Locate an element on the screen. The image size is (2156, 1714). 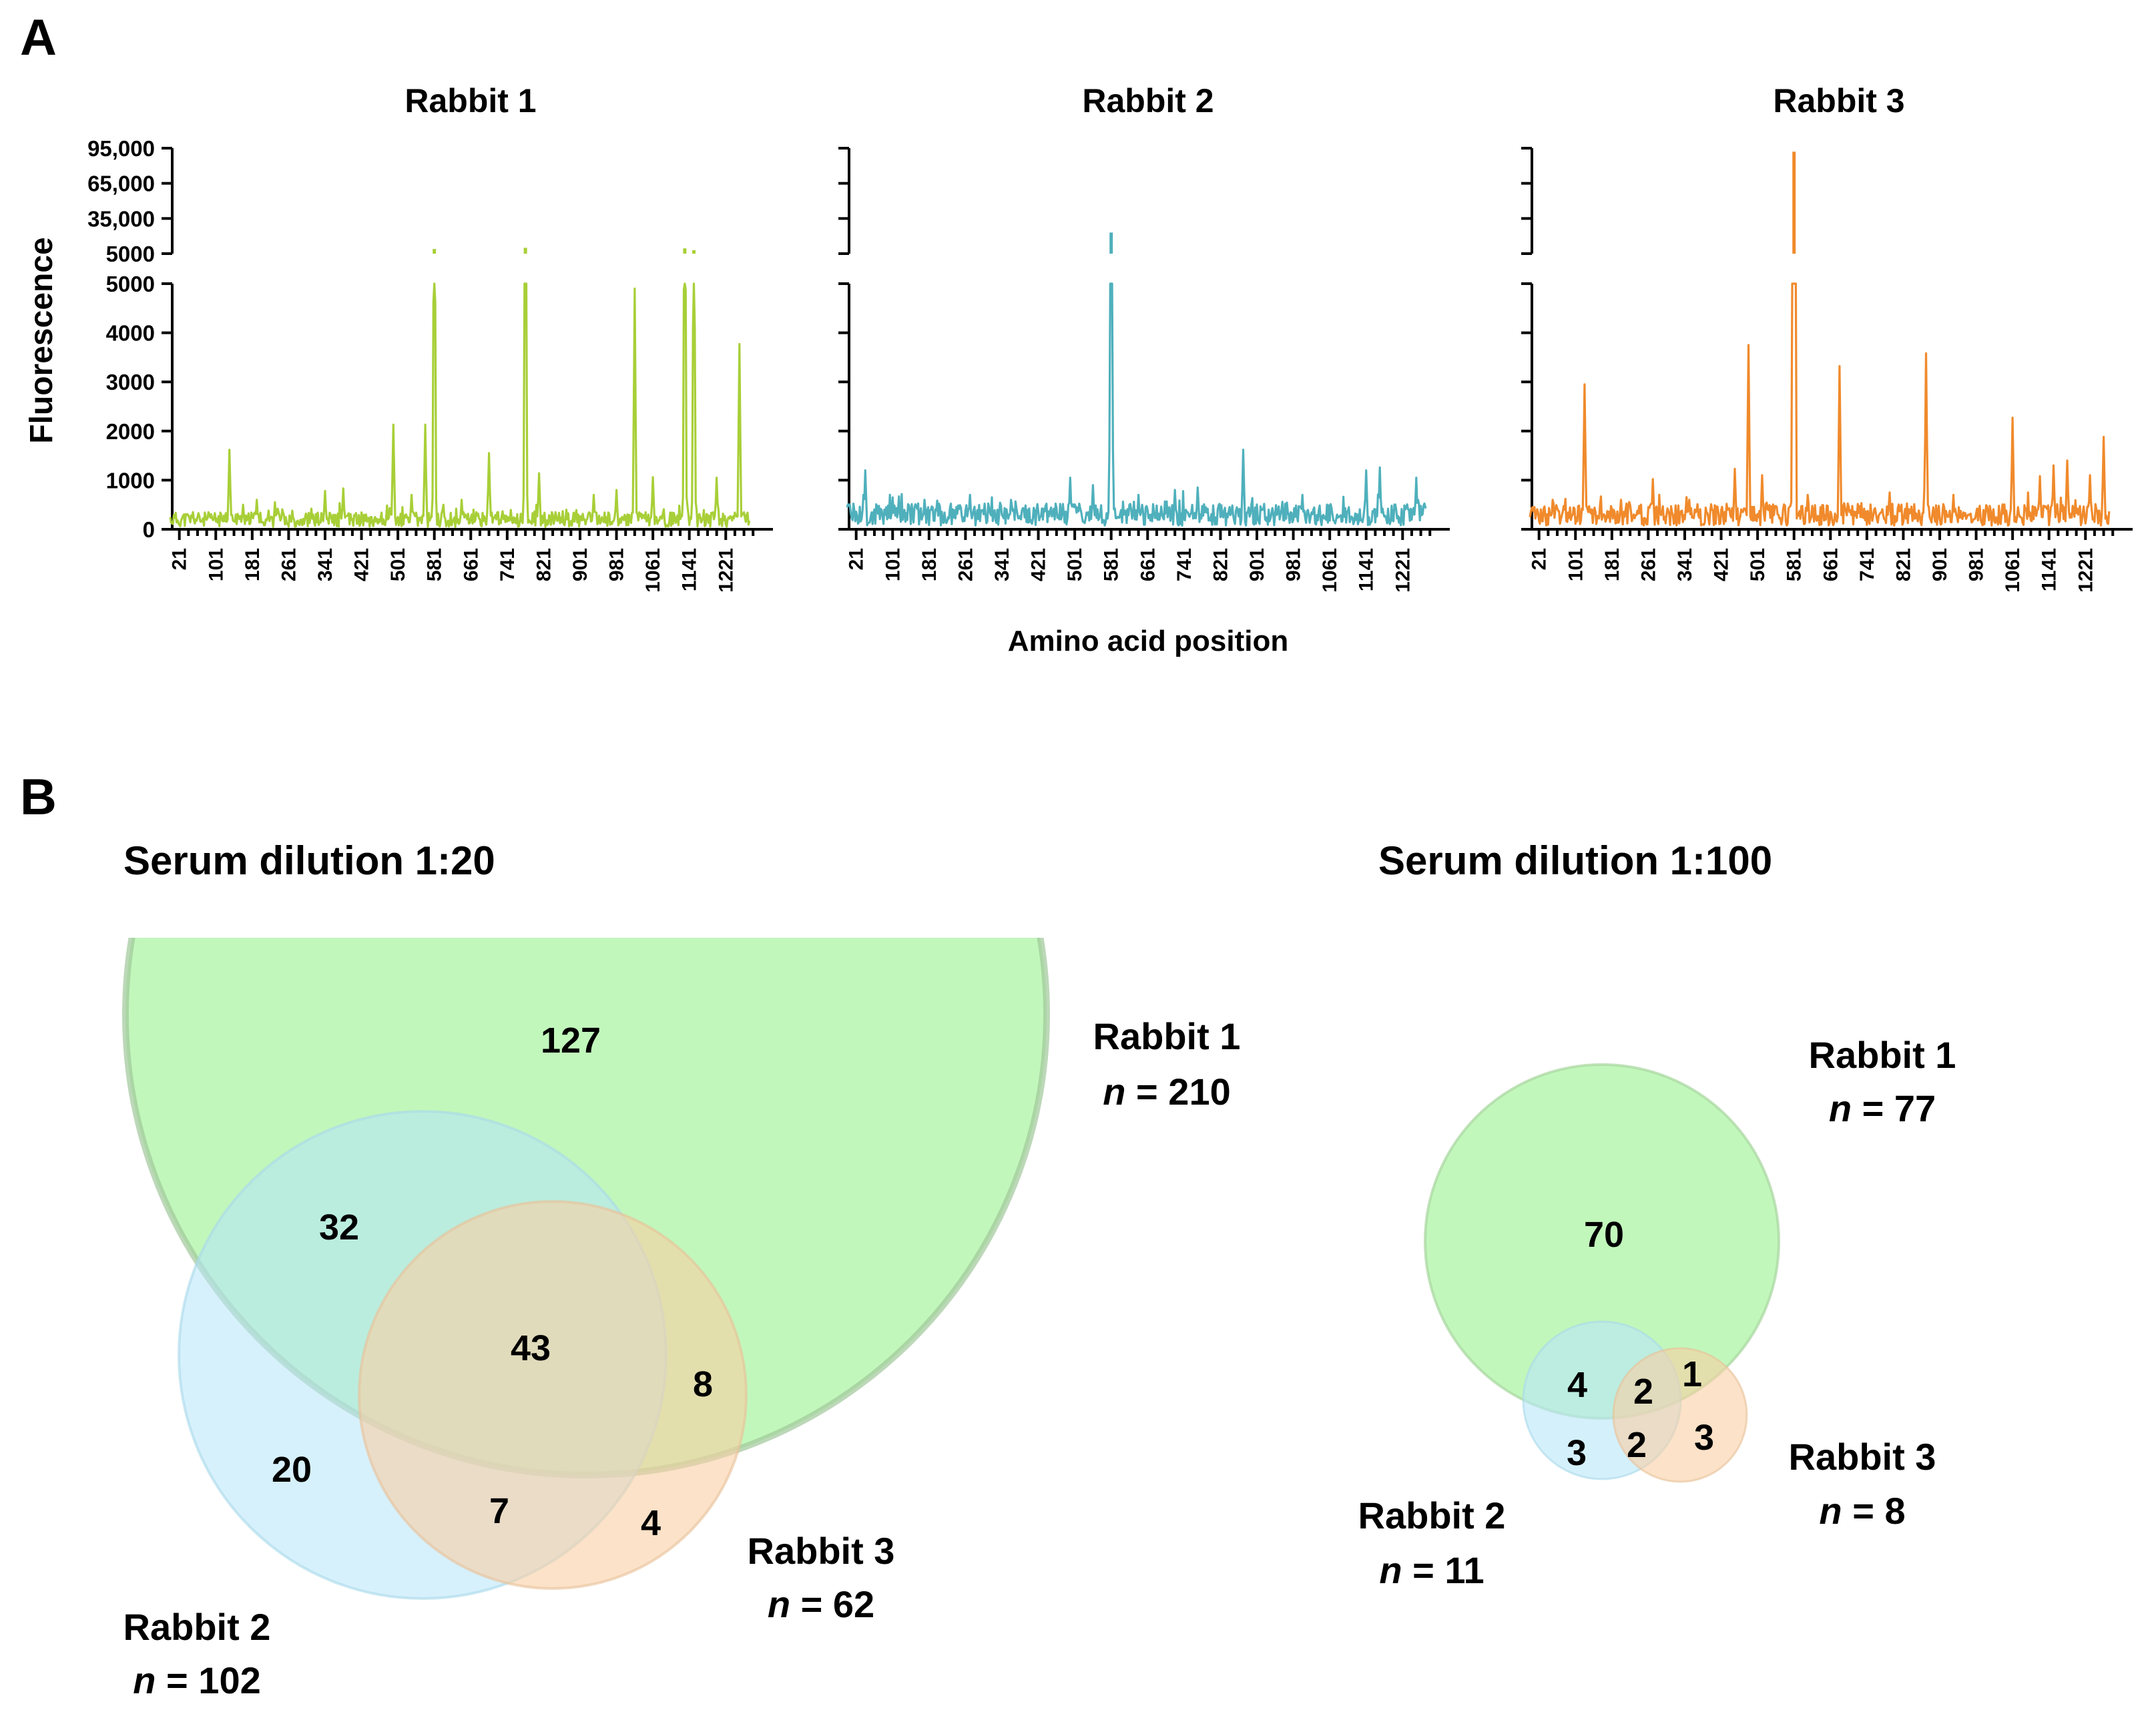
rabbit-3-plot-title: Rabbit 3 is located at coordinates (1838, 101).